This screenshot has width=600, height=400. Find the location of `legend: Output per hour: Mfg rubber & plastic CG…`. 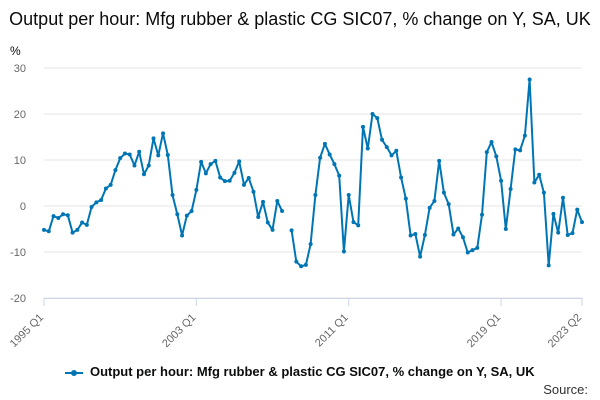

legend: Output per hour: Mfg rubber & plastic CG… is located at coordinates (300, 371).